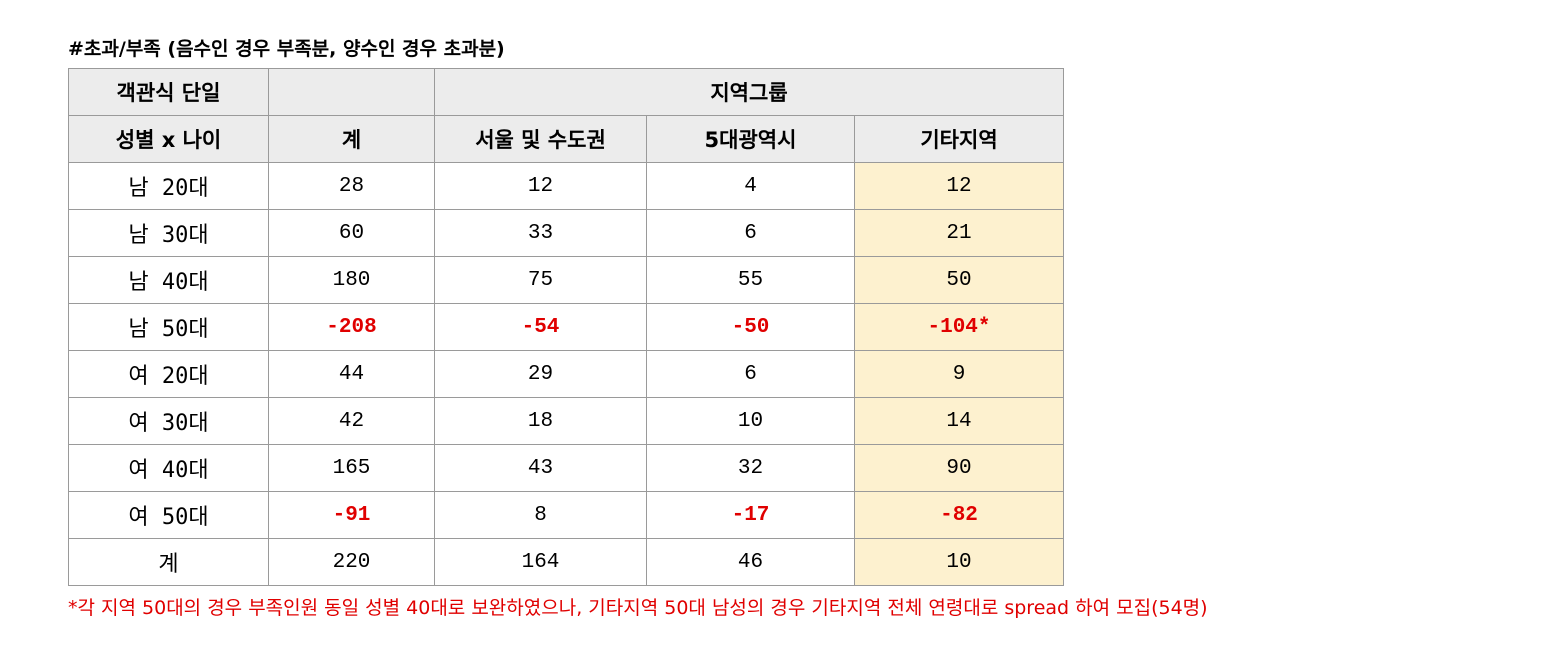 Image resolution: width=1550 pixels, height=654 pixels. Describe the element at coordinates (351, 562) in the screenshot. I see `cell-total: 220` at that location.